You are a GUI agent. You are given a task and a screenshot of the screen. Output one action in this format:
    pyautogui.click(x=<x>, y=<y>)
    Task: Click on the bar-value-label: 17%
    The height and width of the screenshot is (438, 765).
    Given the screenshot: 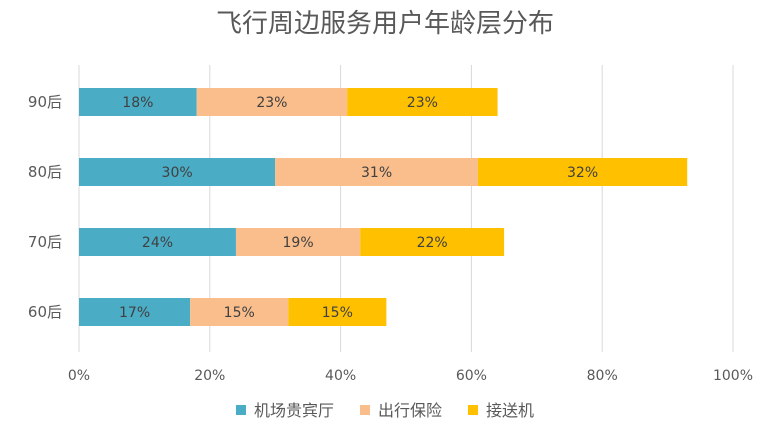 What is the action you would take?
    pyautogui.click(x=134, y=313)
    